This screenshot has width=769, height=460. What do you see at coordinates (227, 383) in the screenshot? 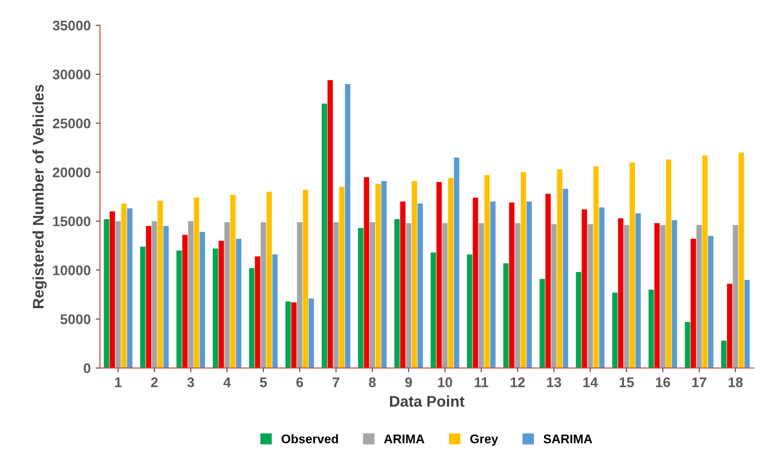
I see `x-tick-label: 4` at bounding box center [227, 383].